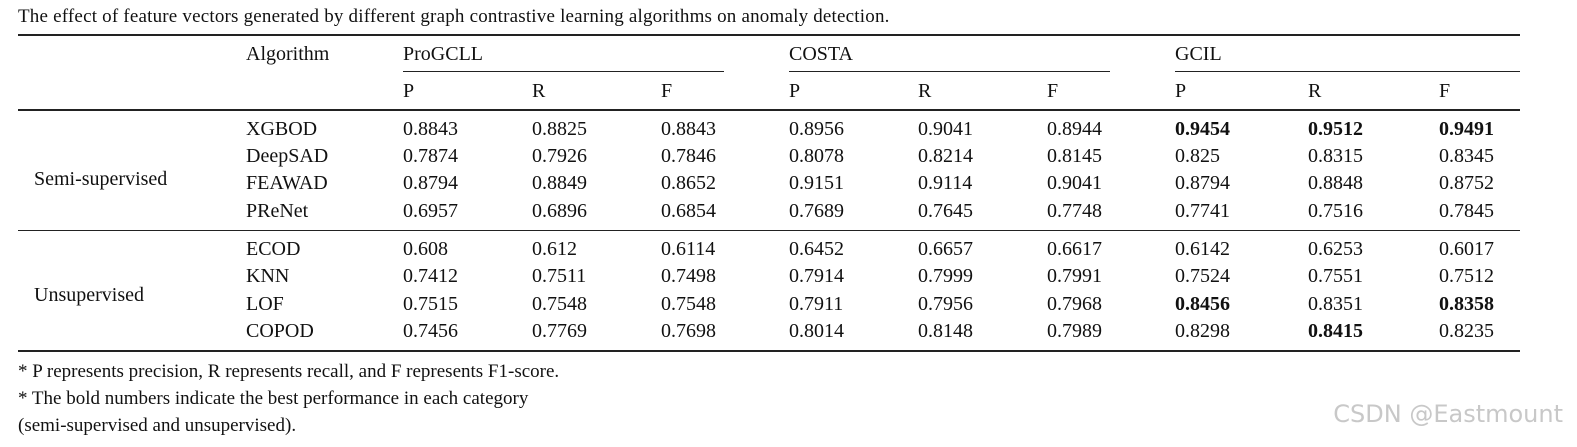 Image resolution: width=1577 pixels, height=447 pixels. Describe the element at coordinates (1074, 249) in the screenshot. I see `value-cell: 0.6617` at that location.